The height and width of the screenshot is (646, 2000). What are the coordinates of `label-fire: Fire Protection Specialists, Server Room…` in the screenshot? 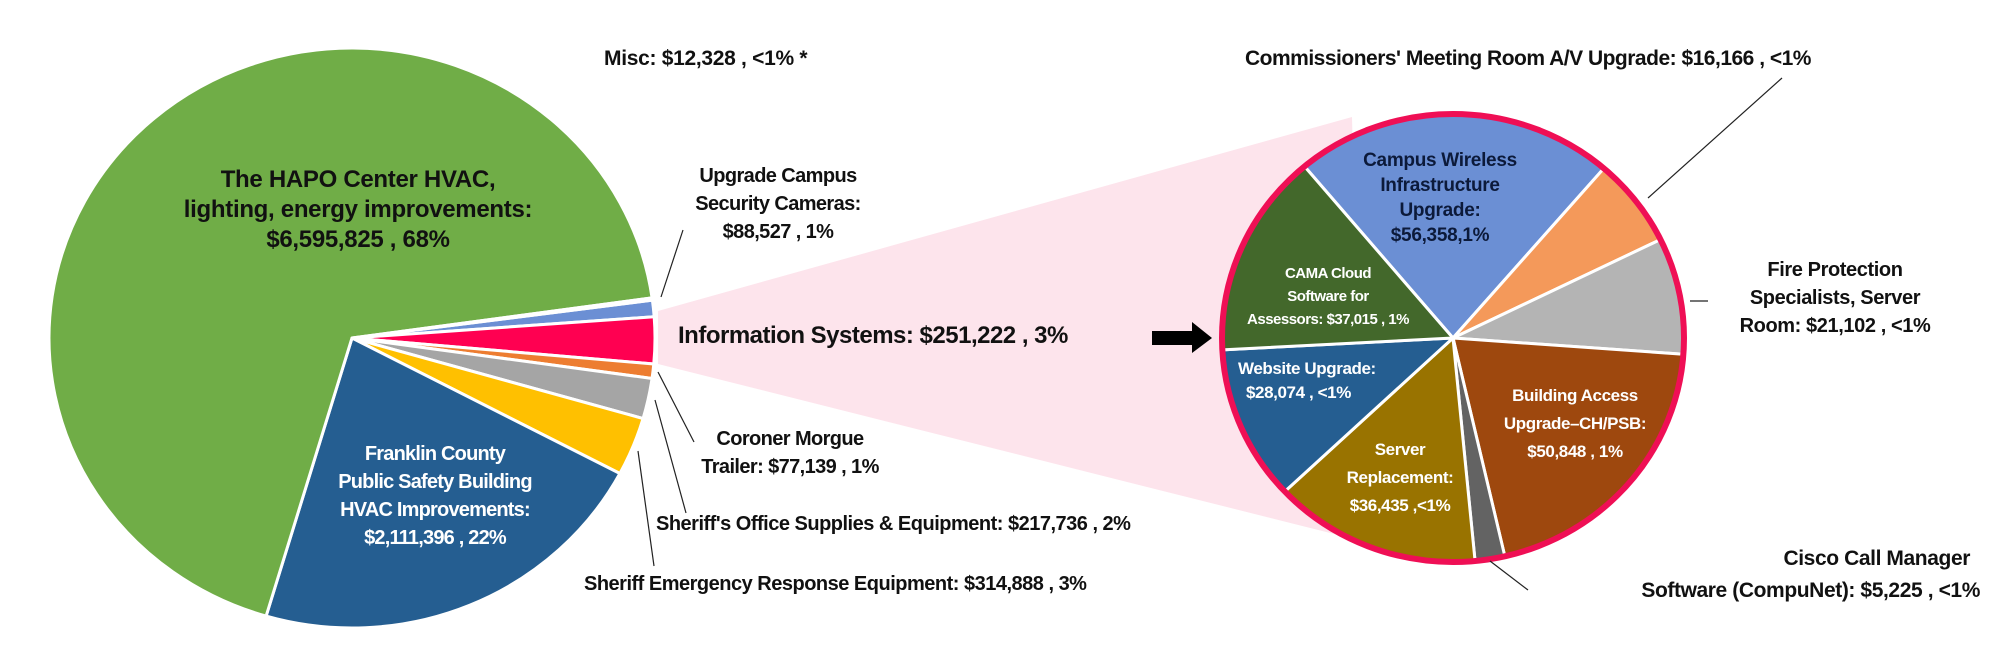 It's located at (1835, 298).